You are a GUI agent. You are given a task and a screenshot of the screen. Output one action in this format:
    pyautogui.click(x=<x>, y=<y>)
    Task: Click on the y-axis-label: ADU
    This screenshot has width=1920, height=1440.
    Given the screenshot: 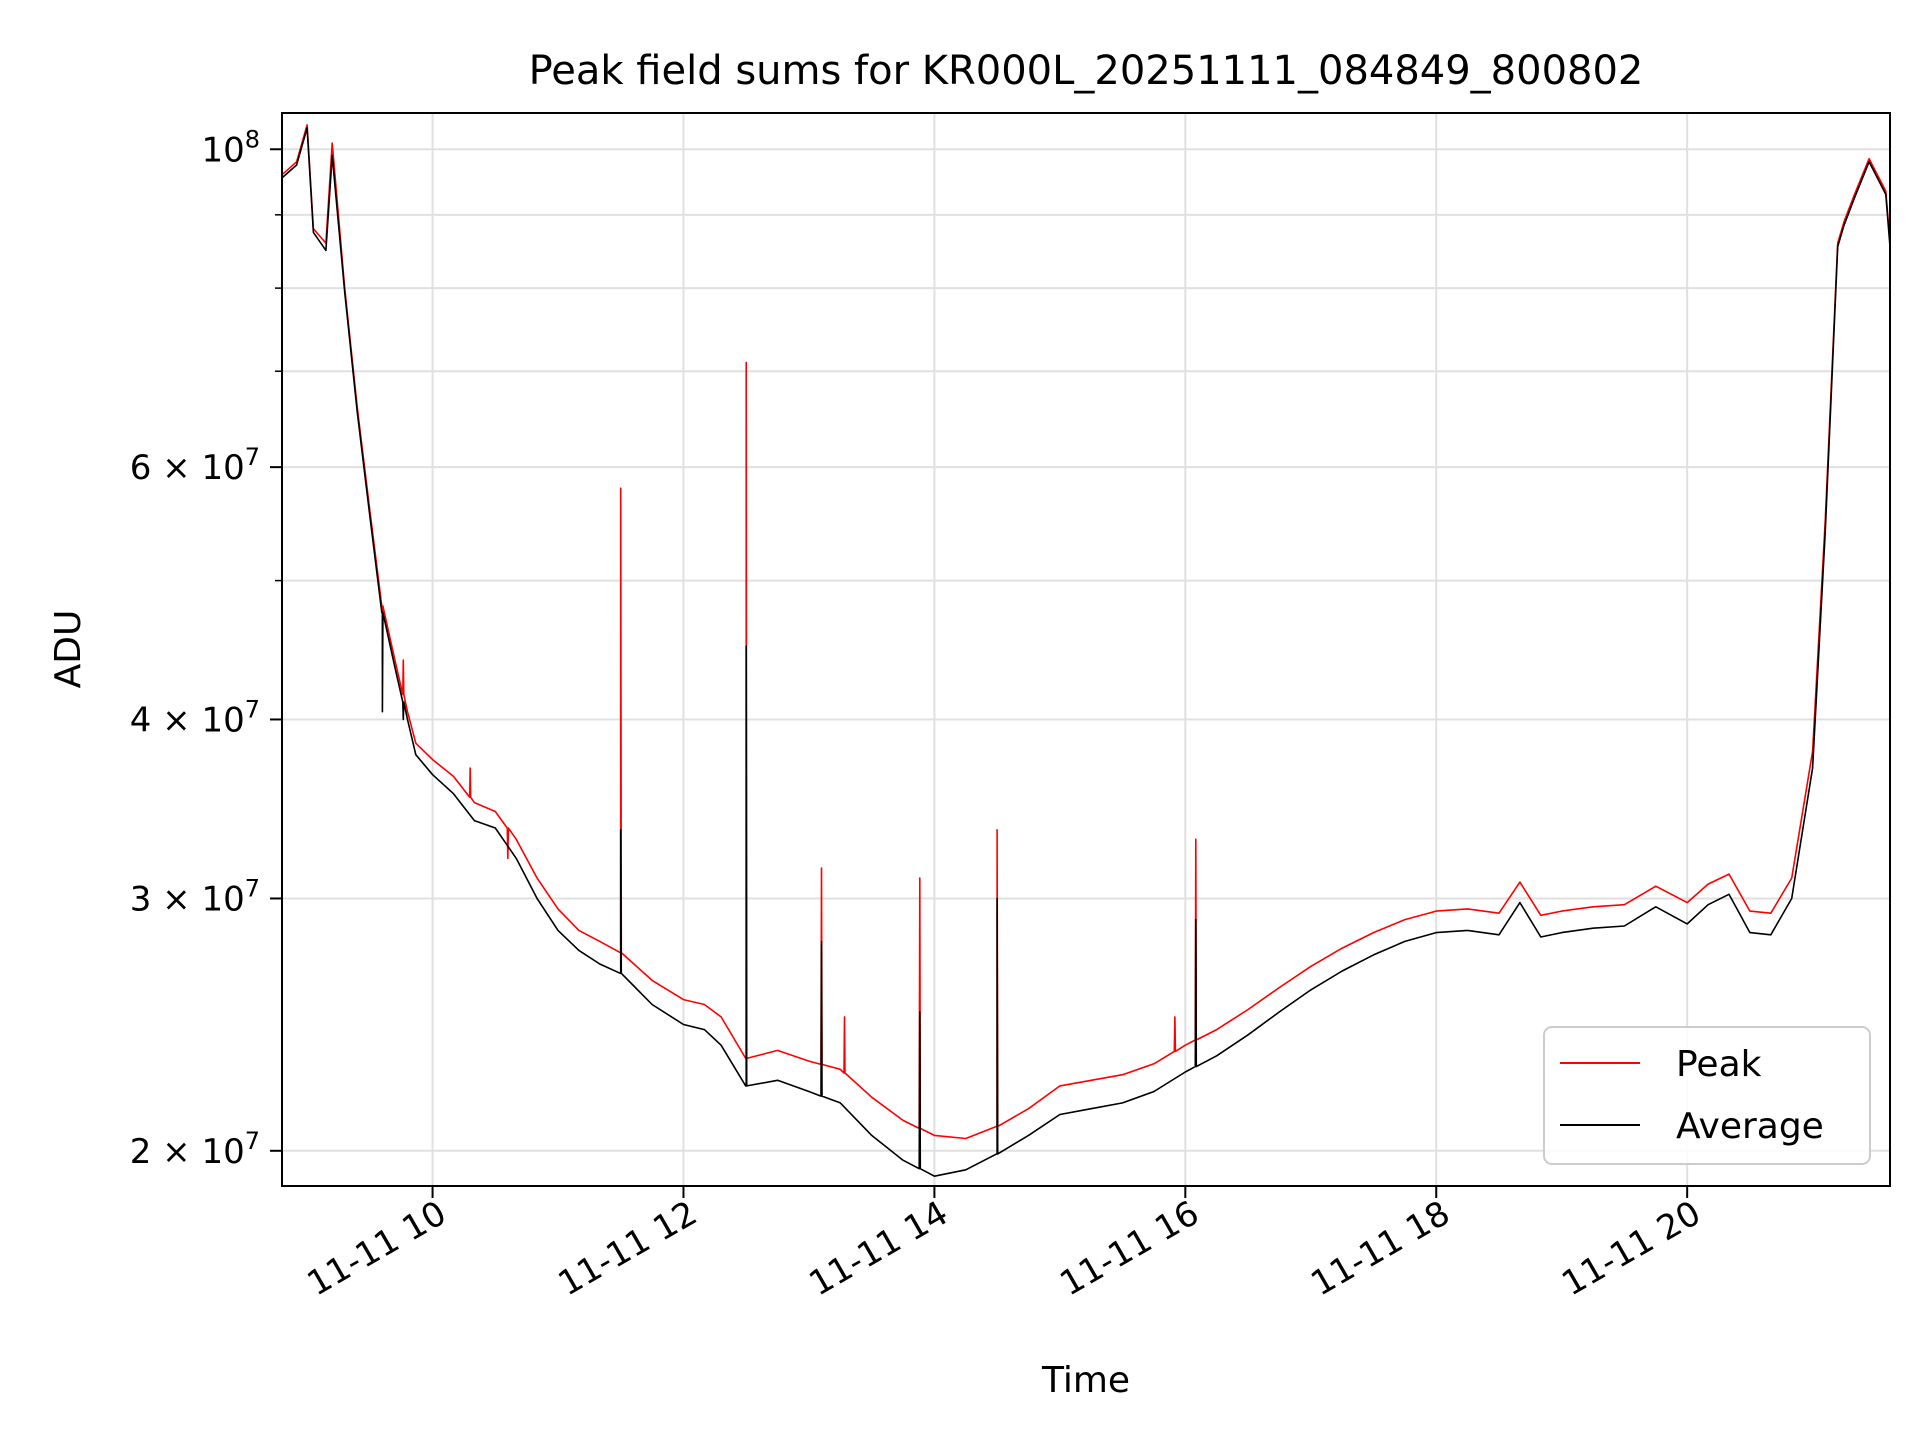 What is the action you would take?
    pyautogui.click(x=68, y=649)
    